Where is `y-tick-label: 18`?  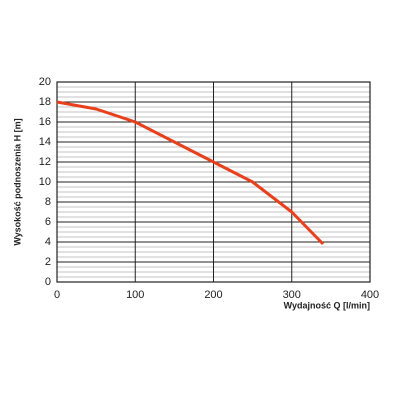 y-tick-label: 18 is located at coordinates (45, 102).